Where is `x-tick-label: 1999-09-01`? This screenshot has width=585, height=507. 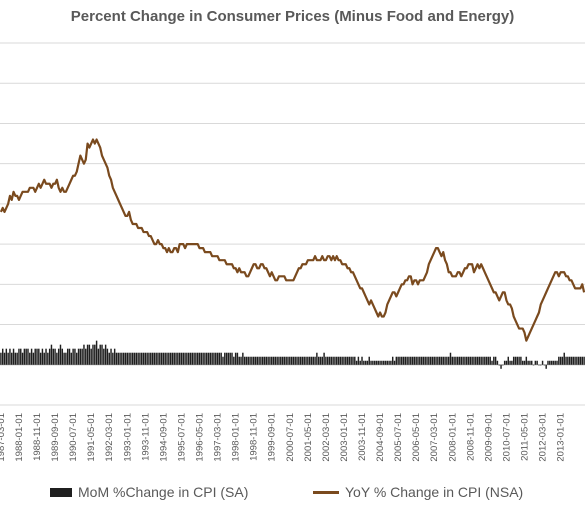
x-tick-label: 1999-09-01 is located at coordinates (272, 437).